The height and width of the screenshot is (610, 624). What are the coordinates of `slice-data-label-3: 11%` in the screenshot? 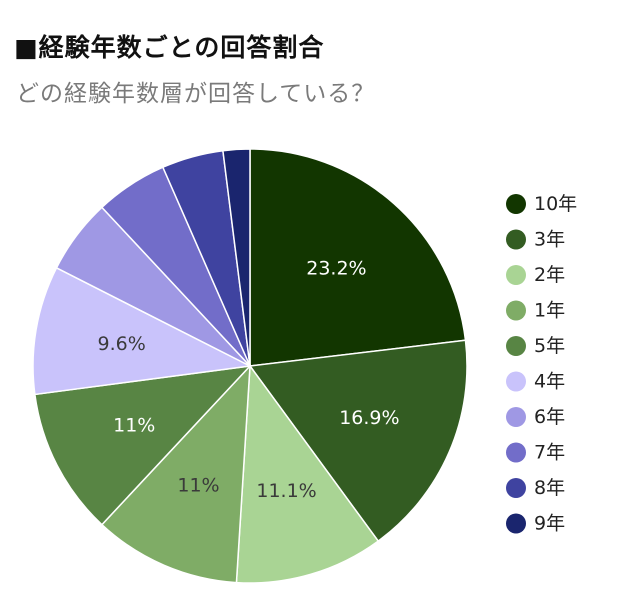 It's located at (198, 486).